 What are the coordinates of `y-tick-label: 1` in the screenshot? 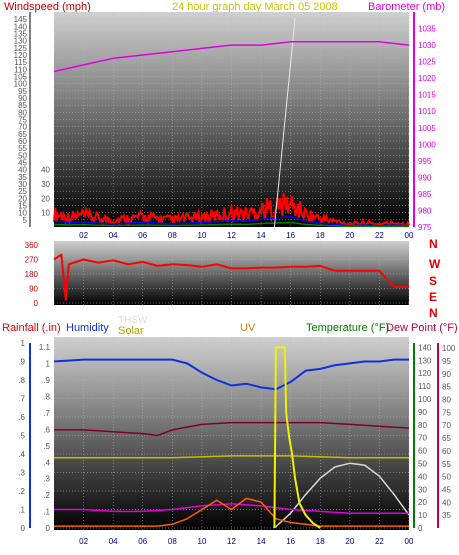 It's located at (48, 364).